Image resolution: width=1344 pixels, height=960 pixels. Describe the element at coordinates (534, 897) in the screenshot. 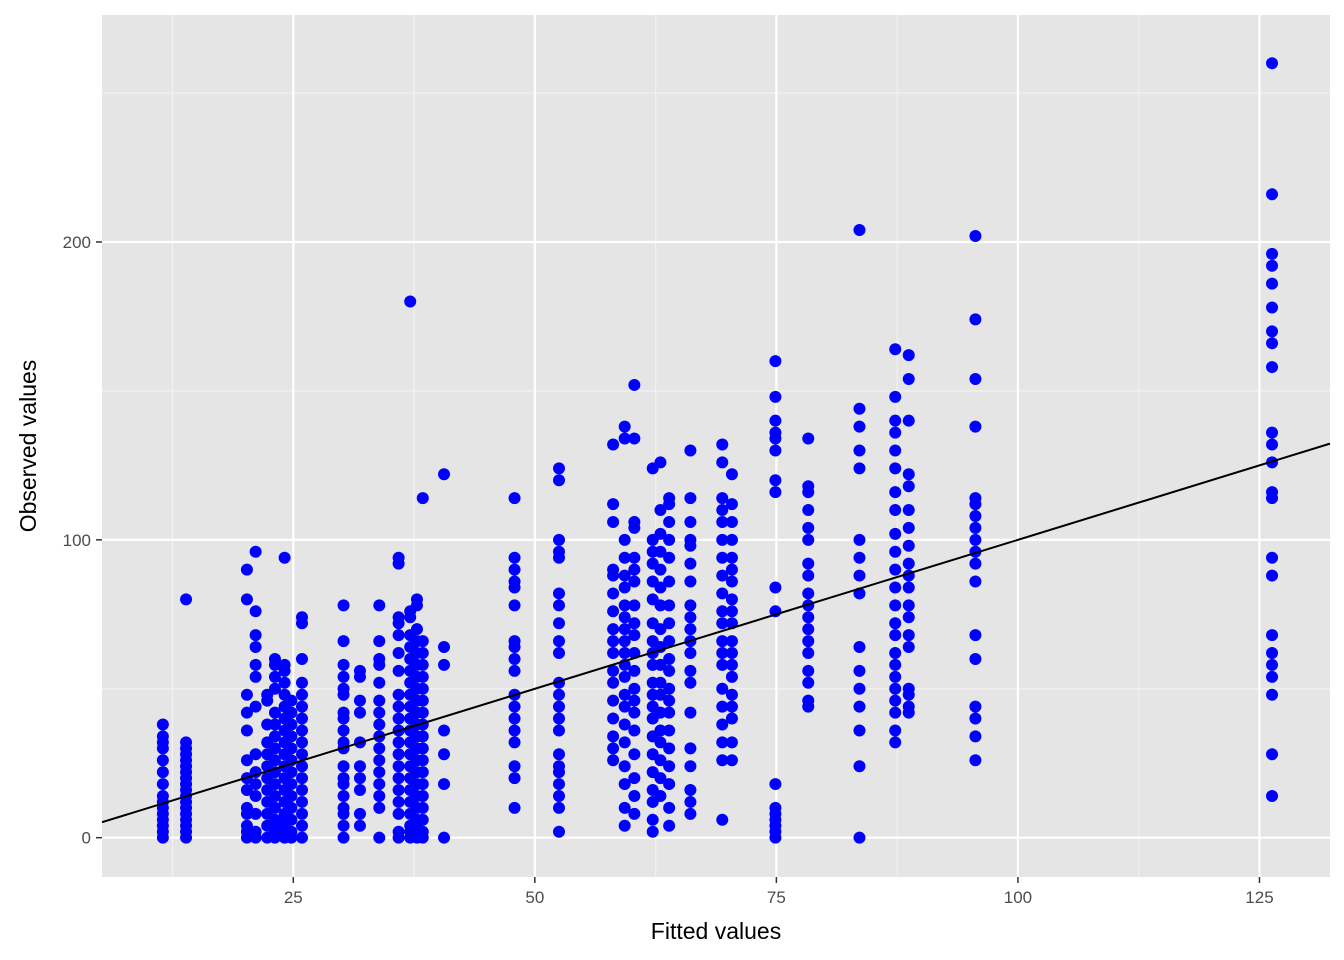

I see `x-tick-label: 50` at that location.